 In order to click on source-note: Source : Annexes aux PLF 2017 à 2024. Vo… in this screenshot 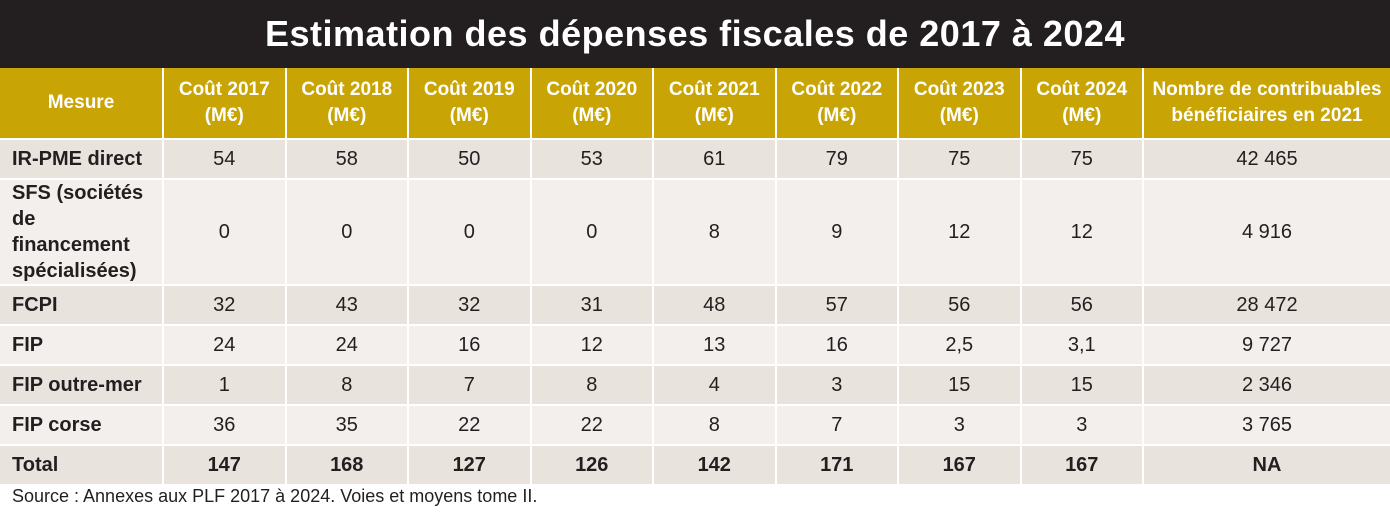, I will do `click(275, 496)`.